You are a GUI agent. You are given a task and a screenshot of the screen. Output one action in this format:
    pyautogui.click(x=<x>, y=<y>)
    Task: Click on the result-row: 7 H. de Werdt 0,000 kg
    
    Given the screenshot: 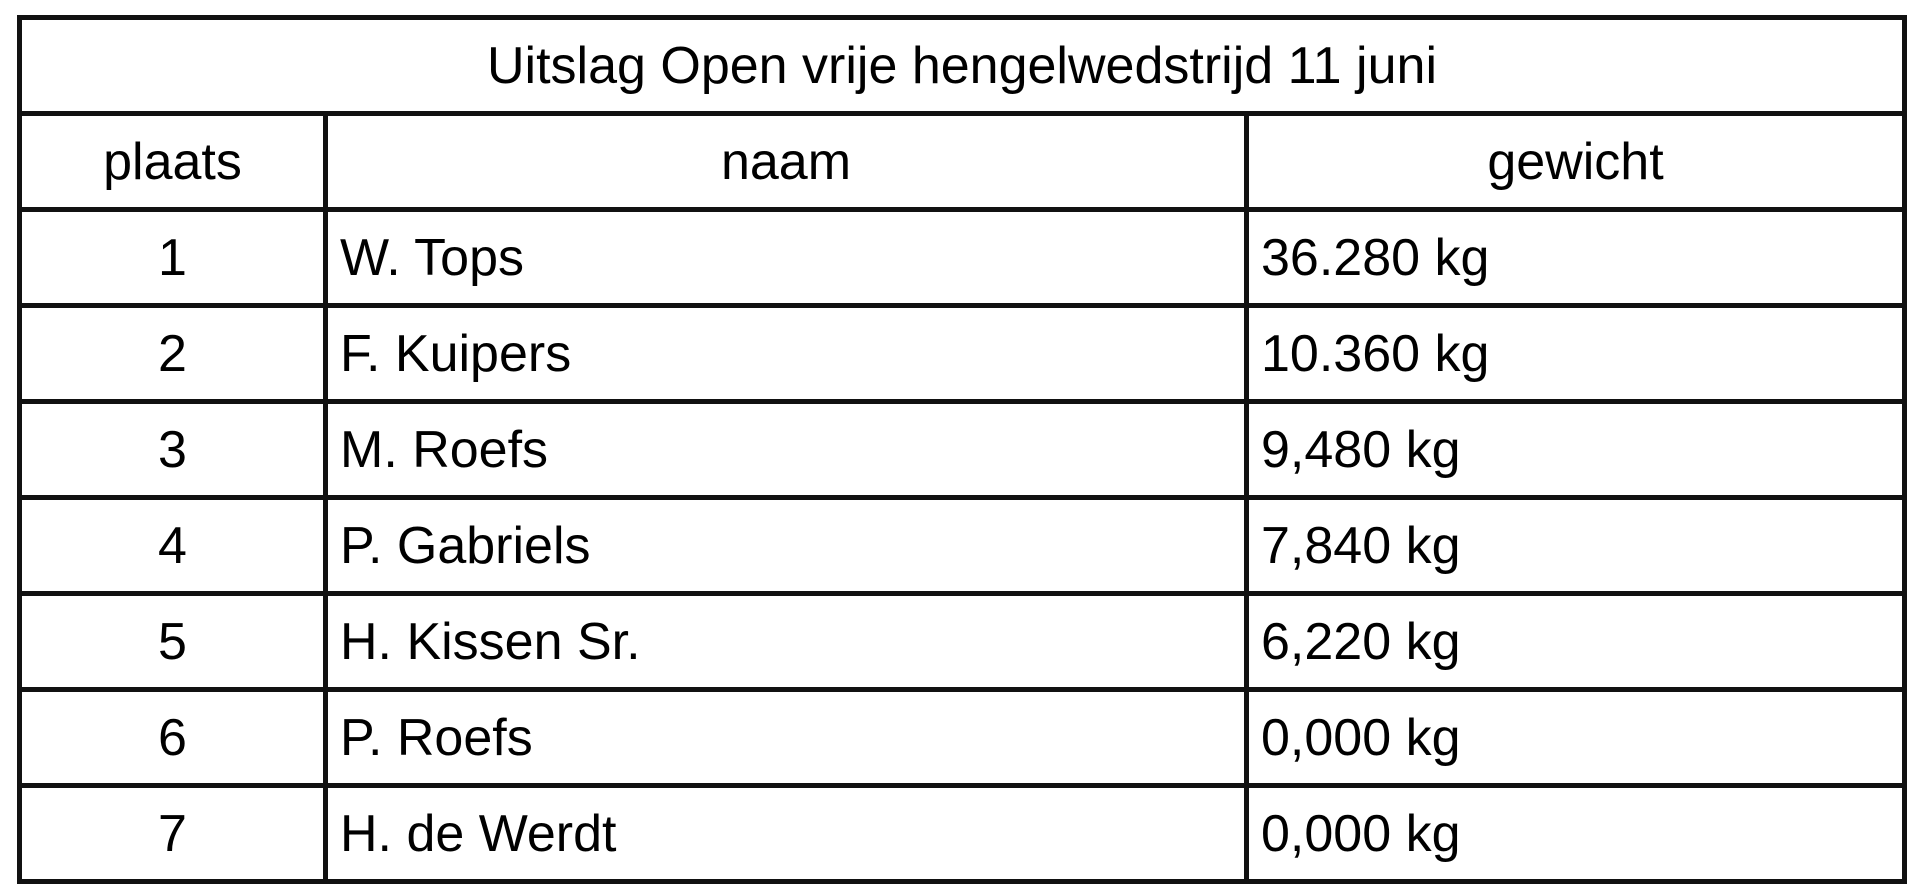 What is the action you would take?
    pyautogui.click(x=962, y=833)
    